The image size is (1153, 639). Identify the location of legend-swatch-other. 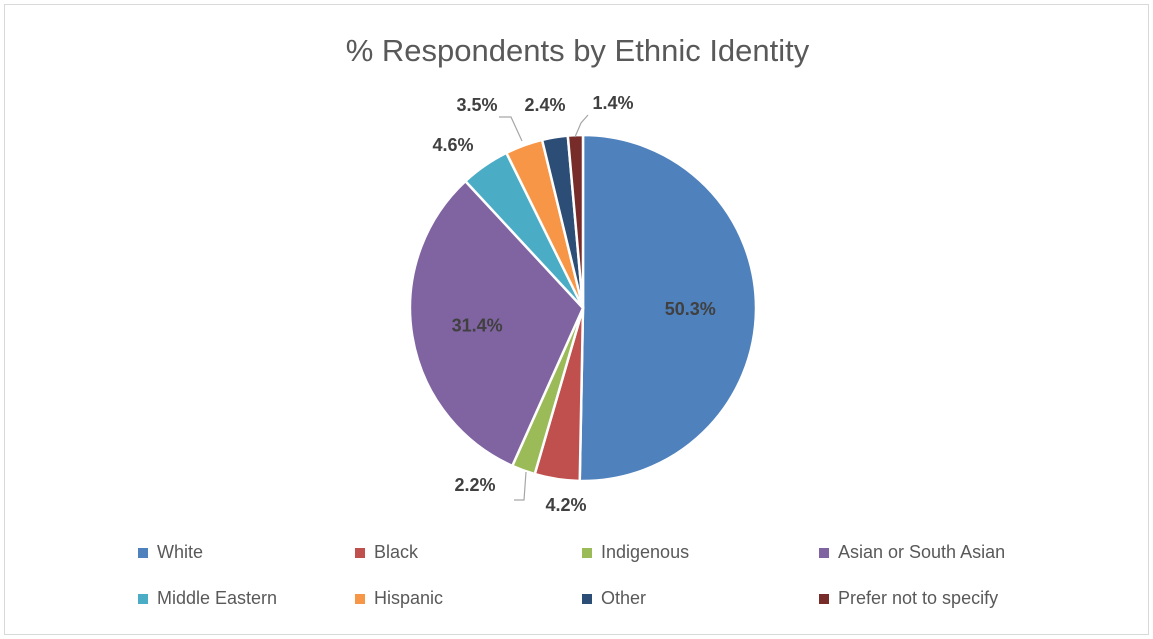
(587, 598).